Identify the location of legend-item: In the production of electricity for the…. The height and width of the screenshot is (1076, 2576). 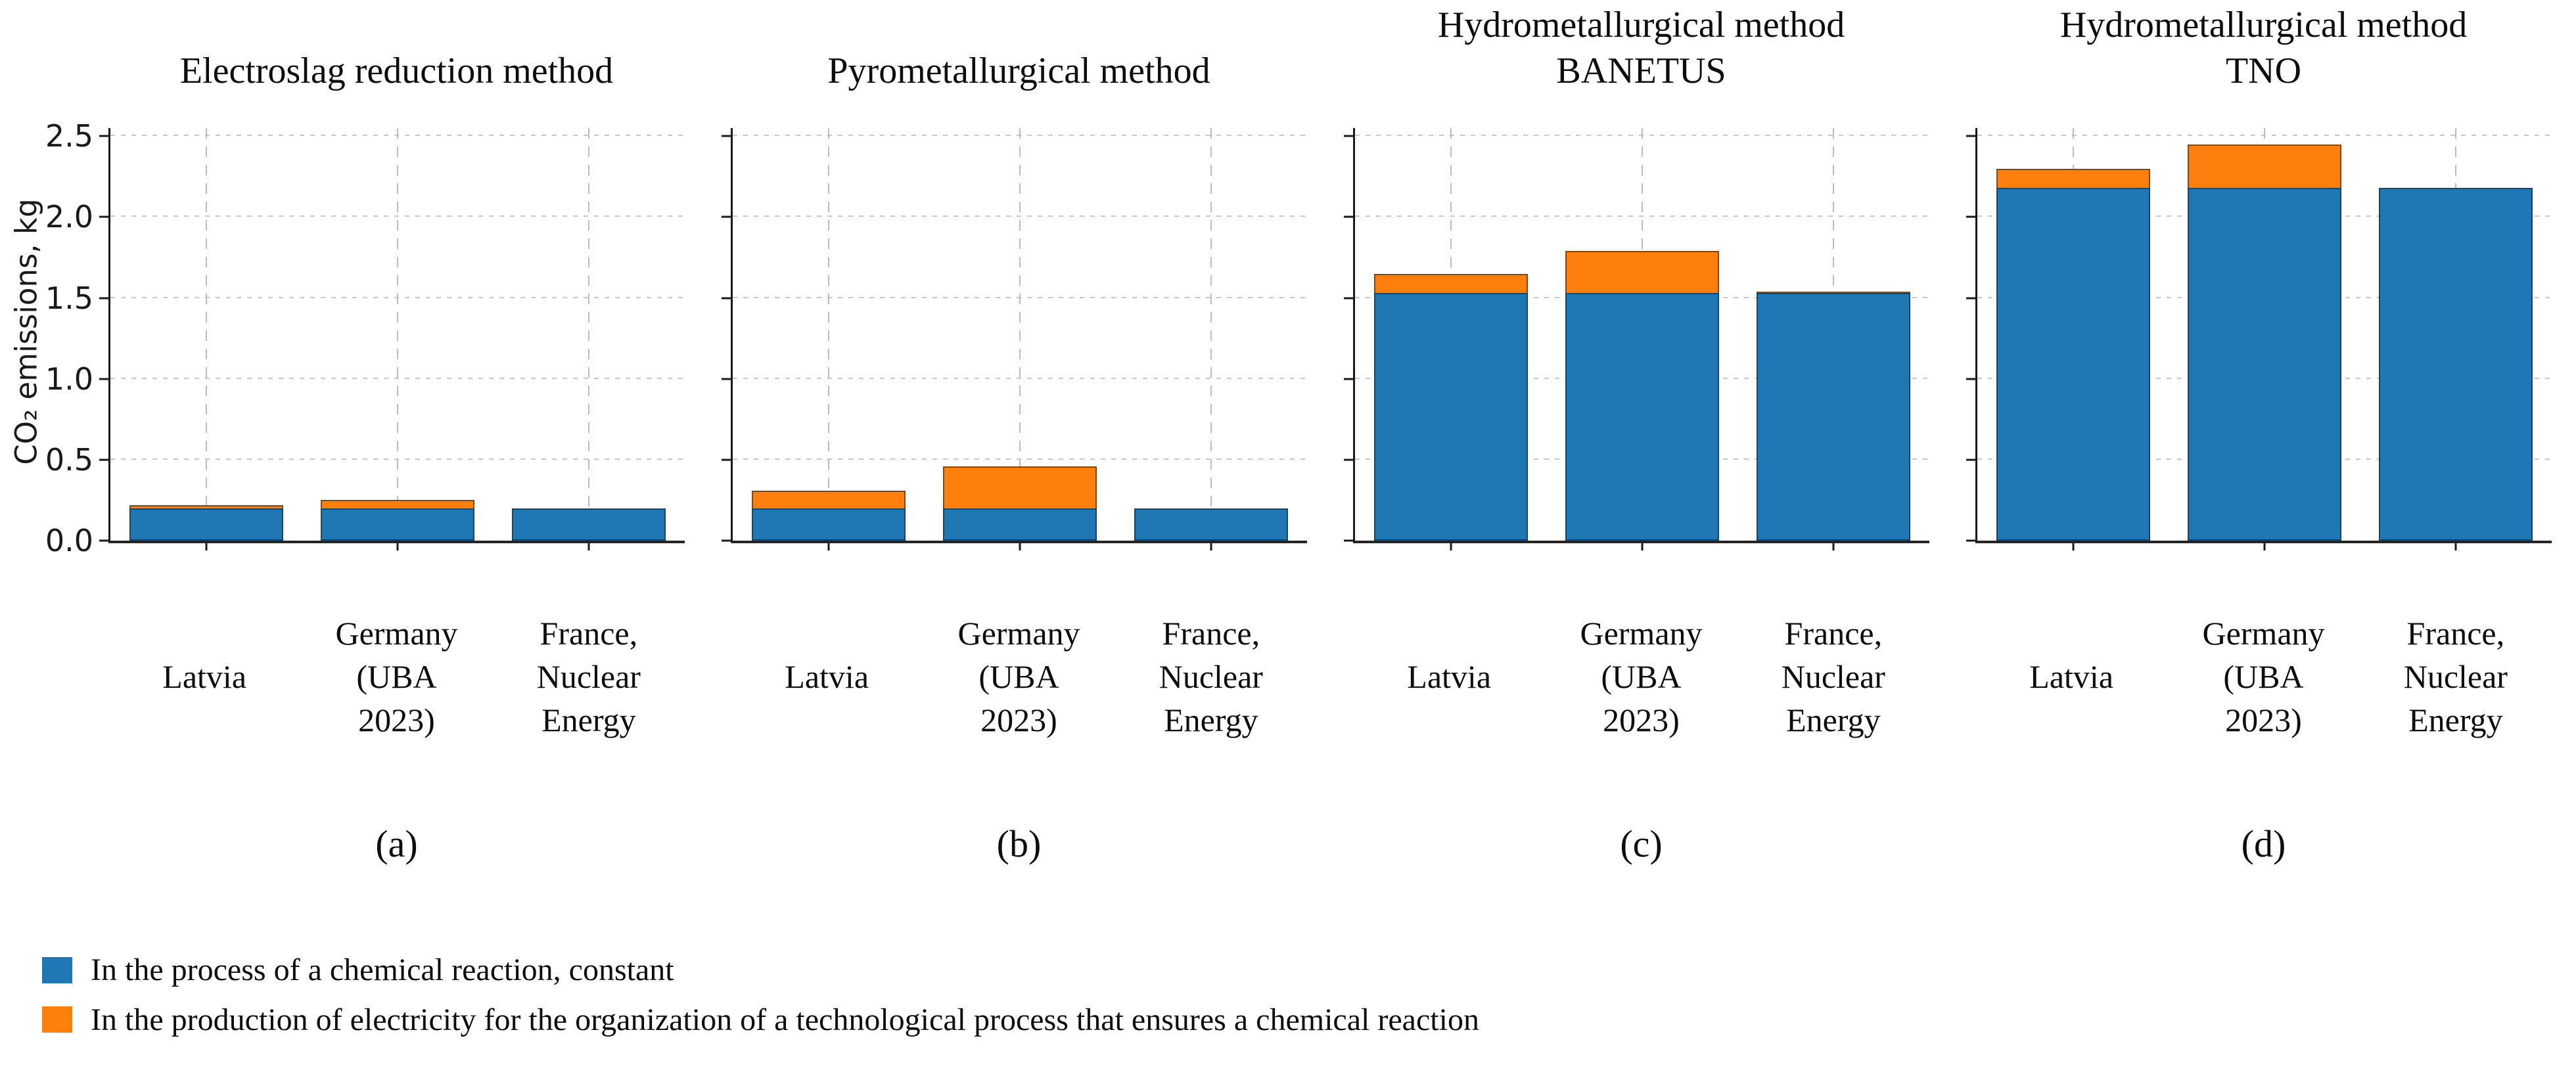
(760, 1020).